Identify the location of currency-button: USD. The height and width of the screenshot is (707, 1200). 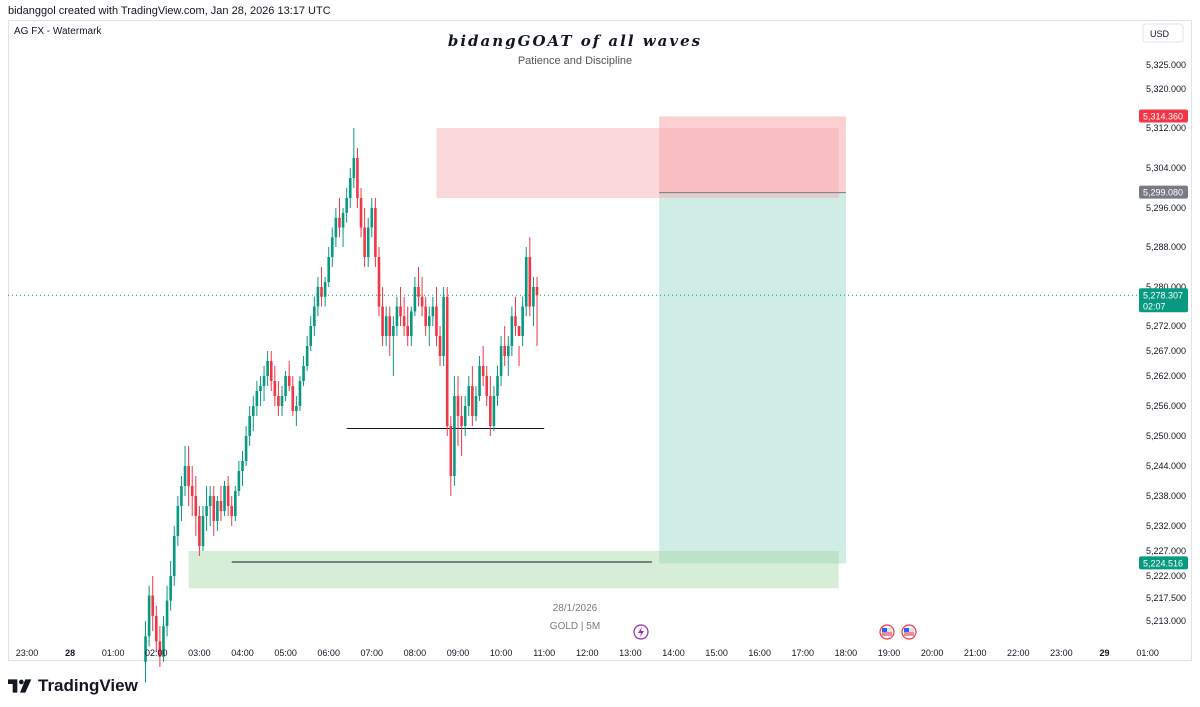
(1163, 33).